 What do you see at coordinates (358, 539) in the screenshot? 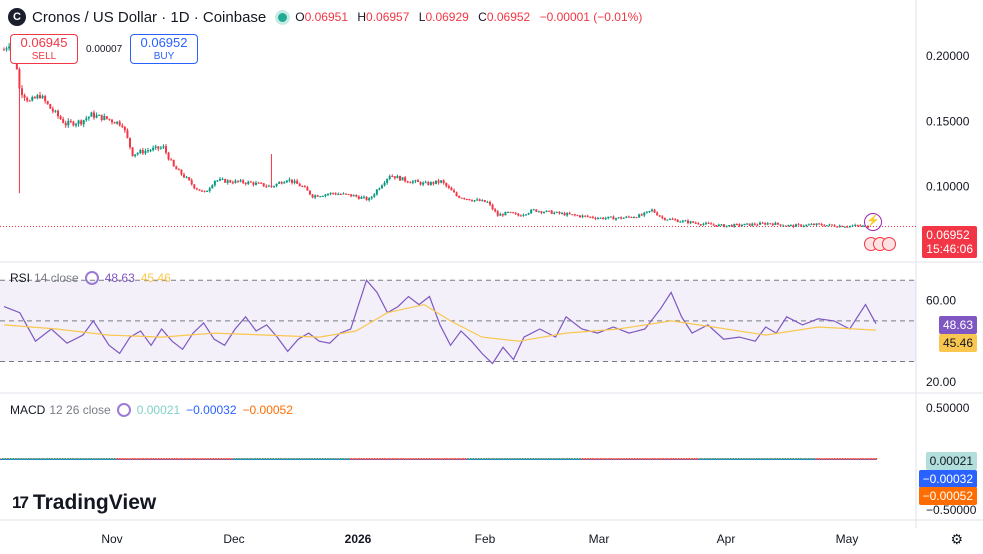
I see `time-tick-label: 2026` at bounding box center [358, 539].